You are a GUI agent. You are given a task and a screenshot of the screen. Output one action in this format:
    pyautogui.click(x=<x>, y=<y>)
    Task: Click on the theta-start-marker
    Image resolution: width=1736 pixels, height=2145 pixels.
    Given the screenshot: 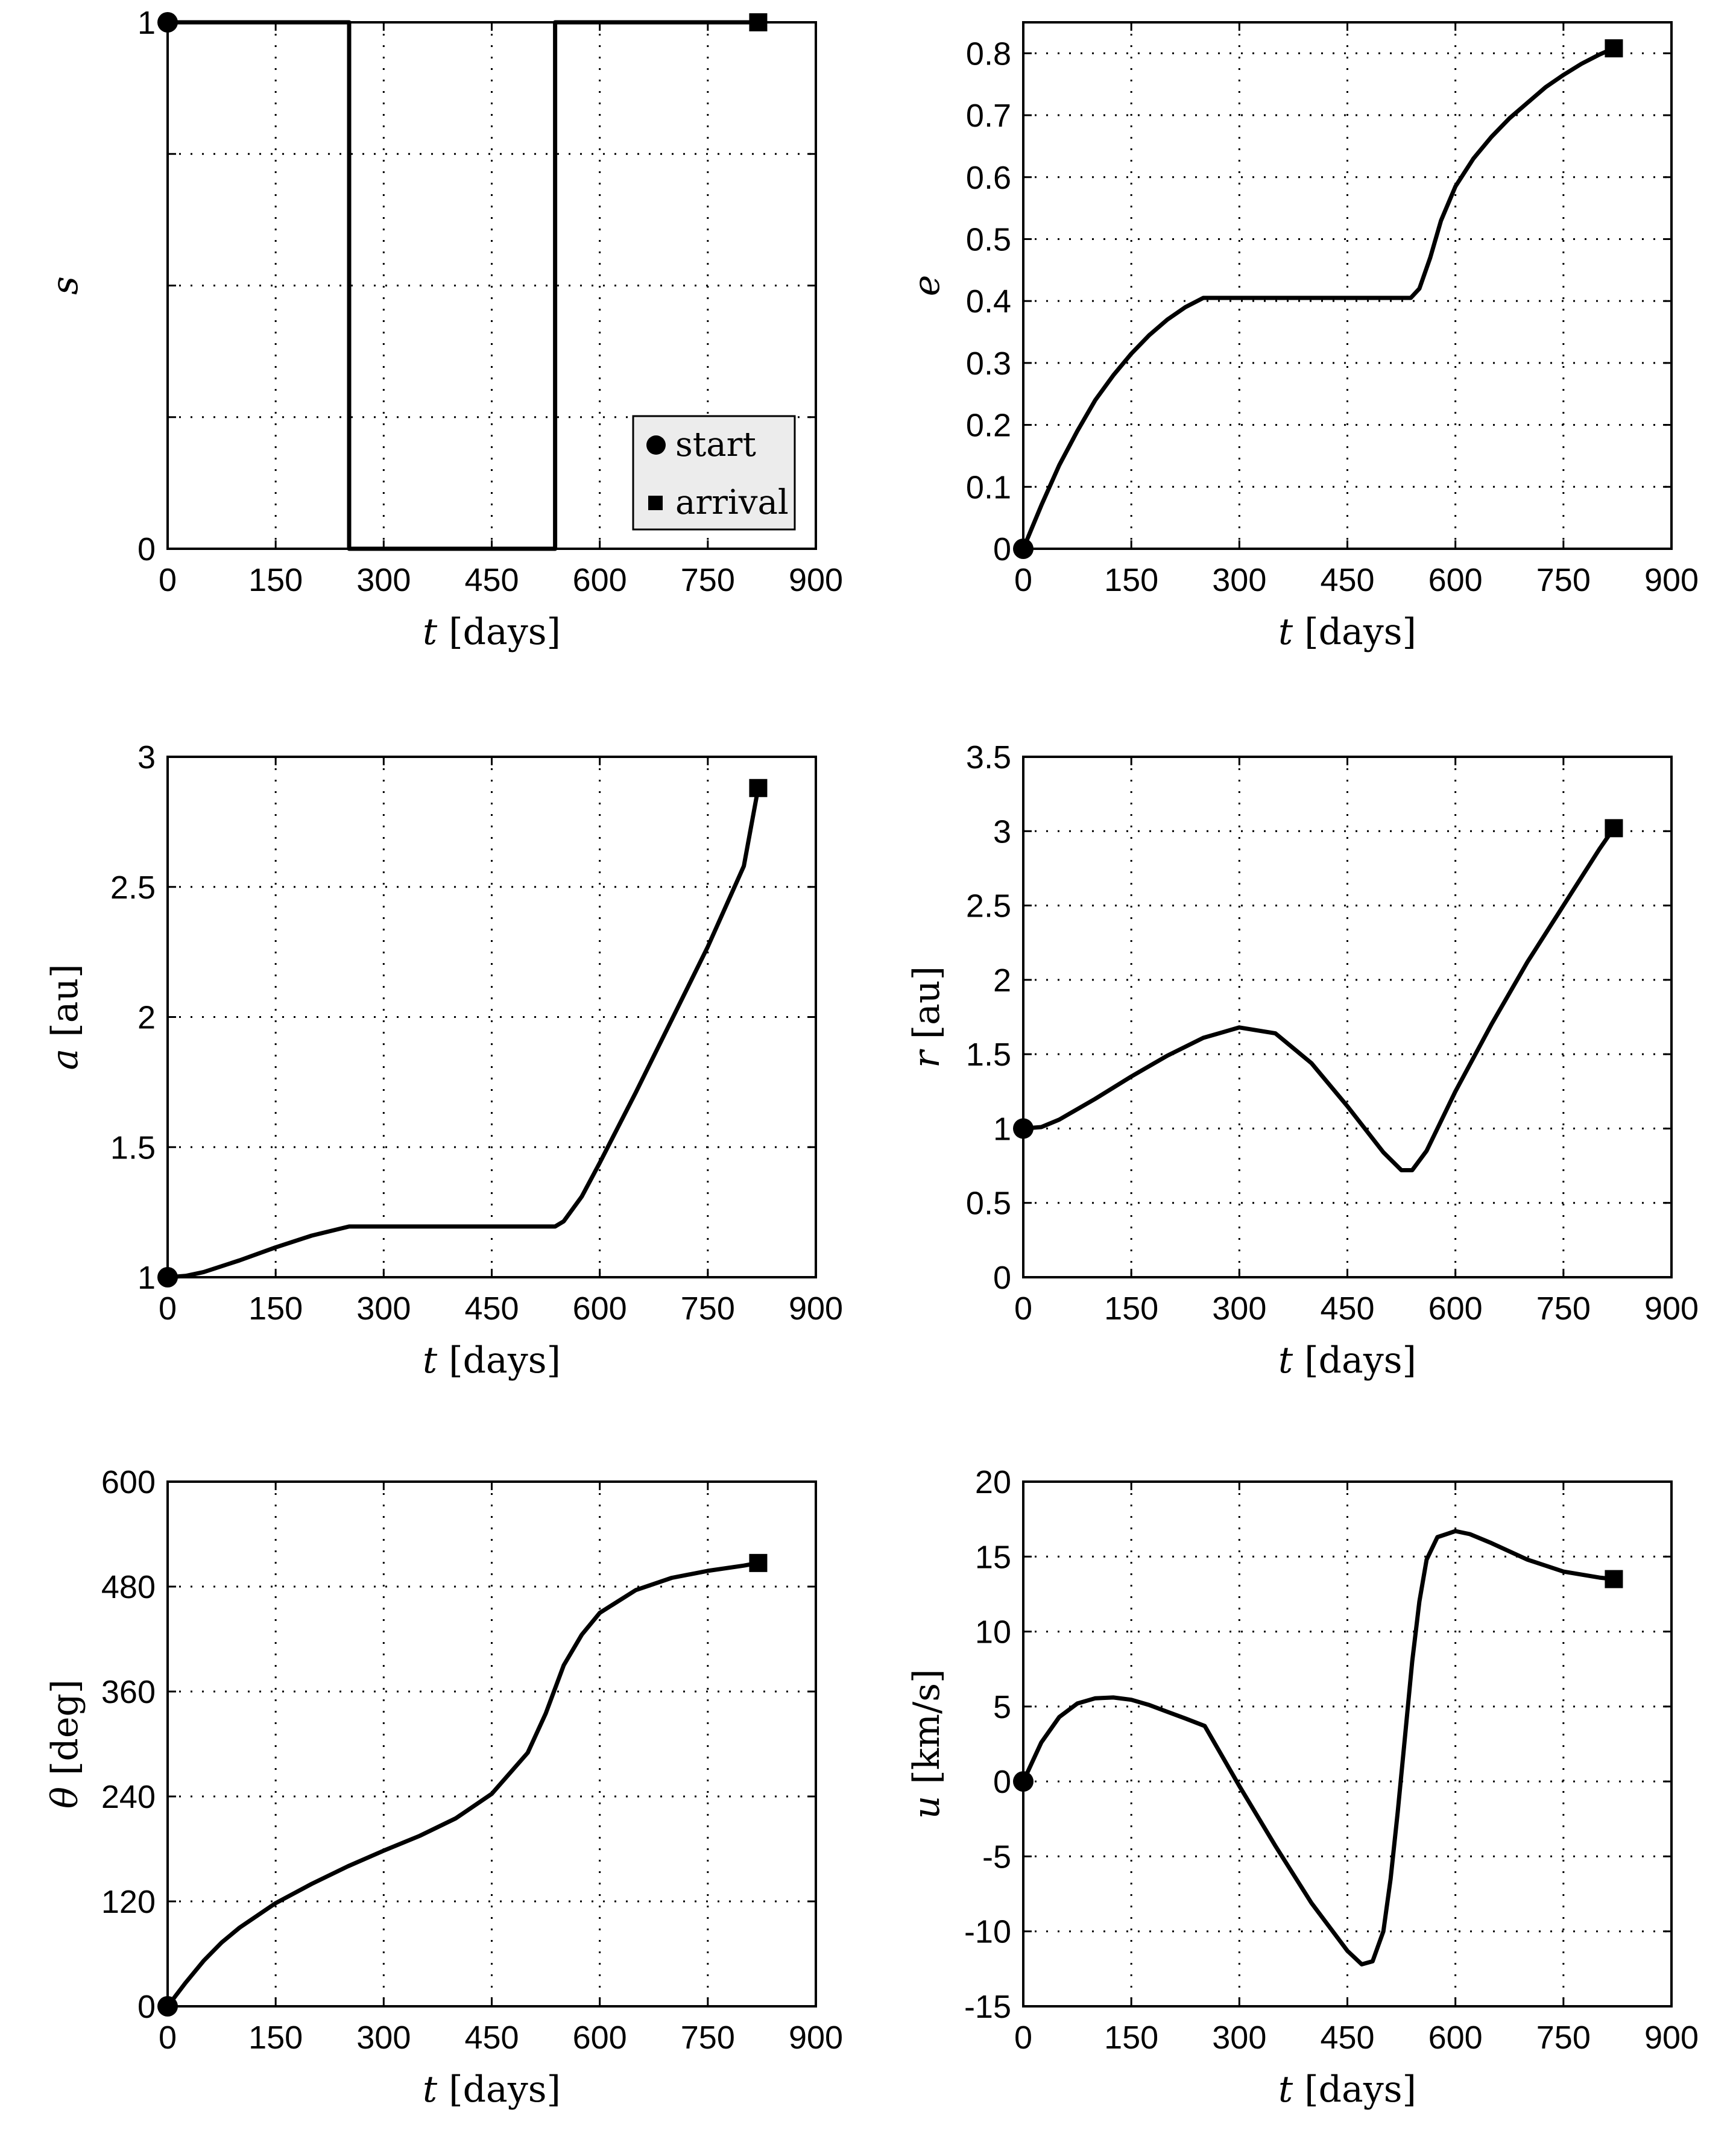 What is the action you would take?
    pyautogui.click(x=167, y=2006)
    